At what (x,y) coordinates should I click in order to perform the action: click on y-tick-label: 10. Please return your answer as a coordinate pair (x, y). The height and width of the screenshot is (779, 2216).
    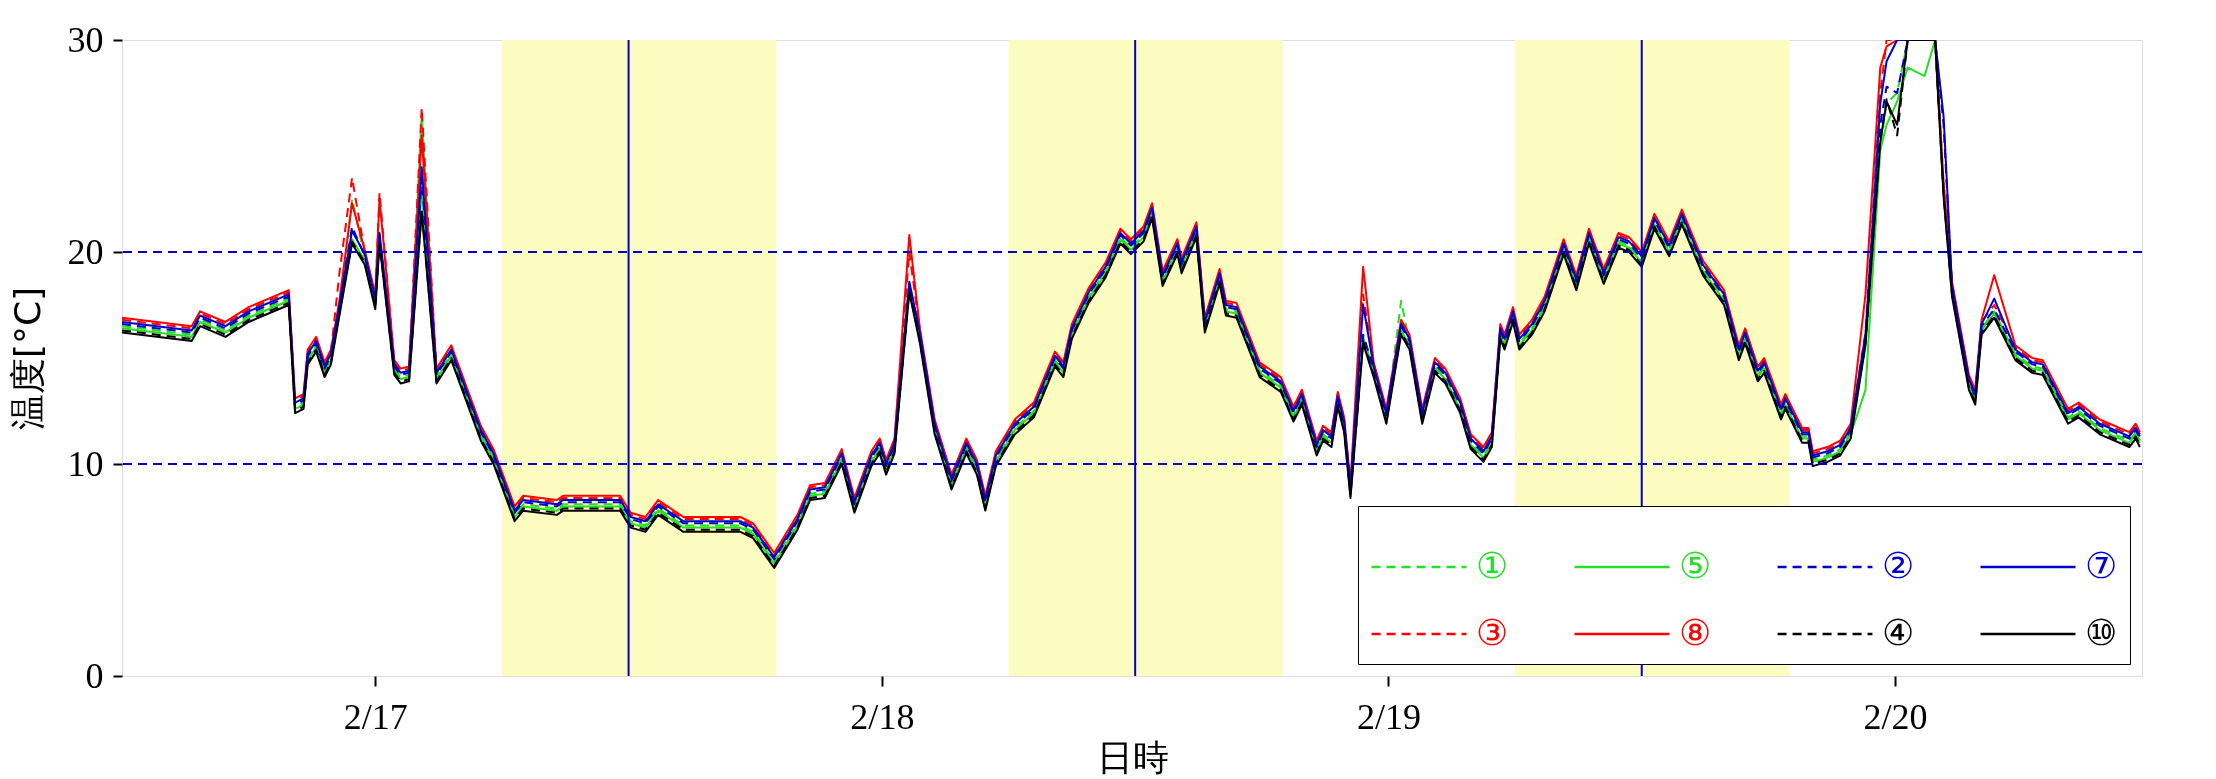
    Looking at the image, I should click on (85, 463).